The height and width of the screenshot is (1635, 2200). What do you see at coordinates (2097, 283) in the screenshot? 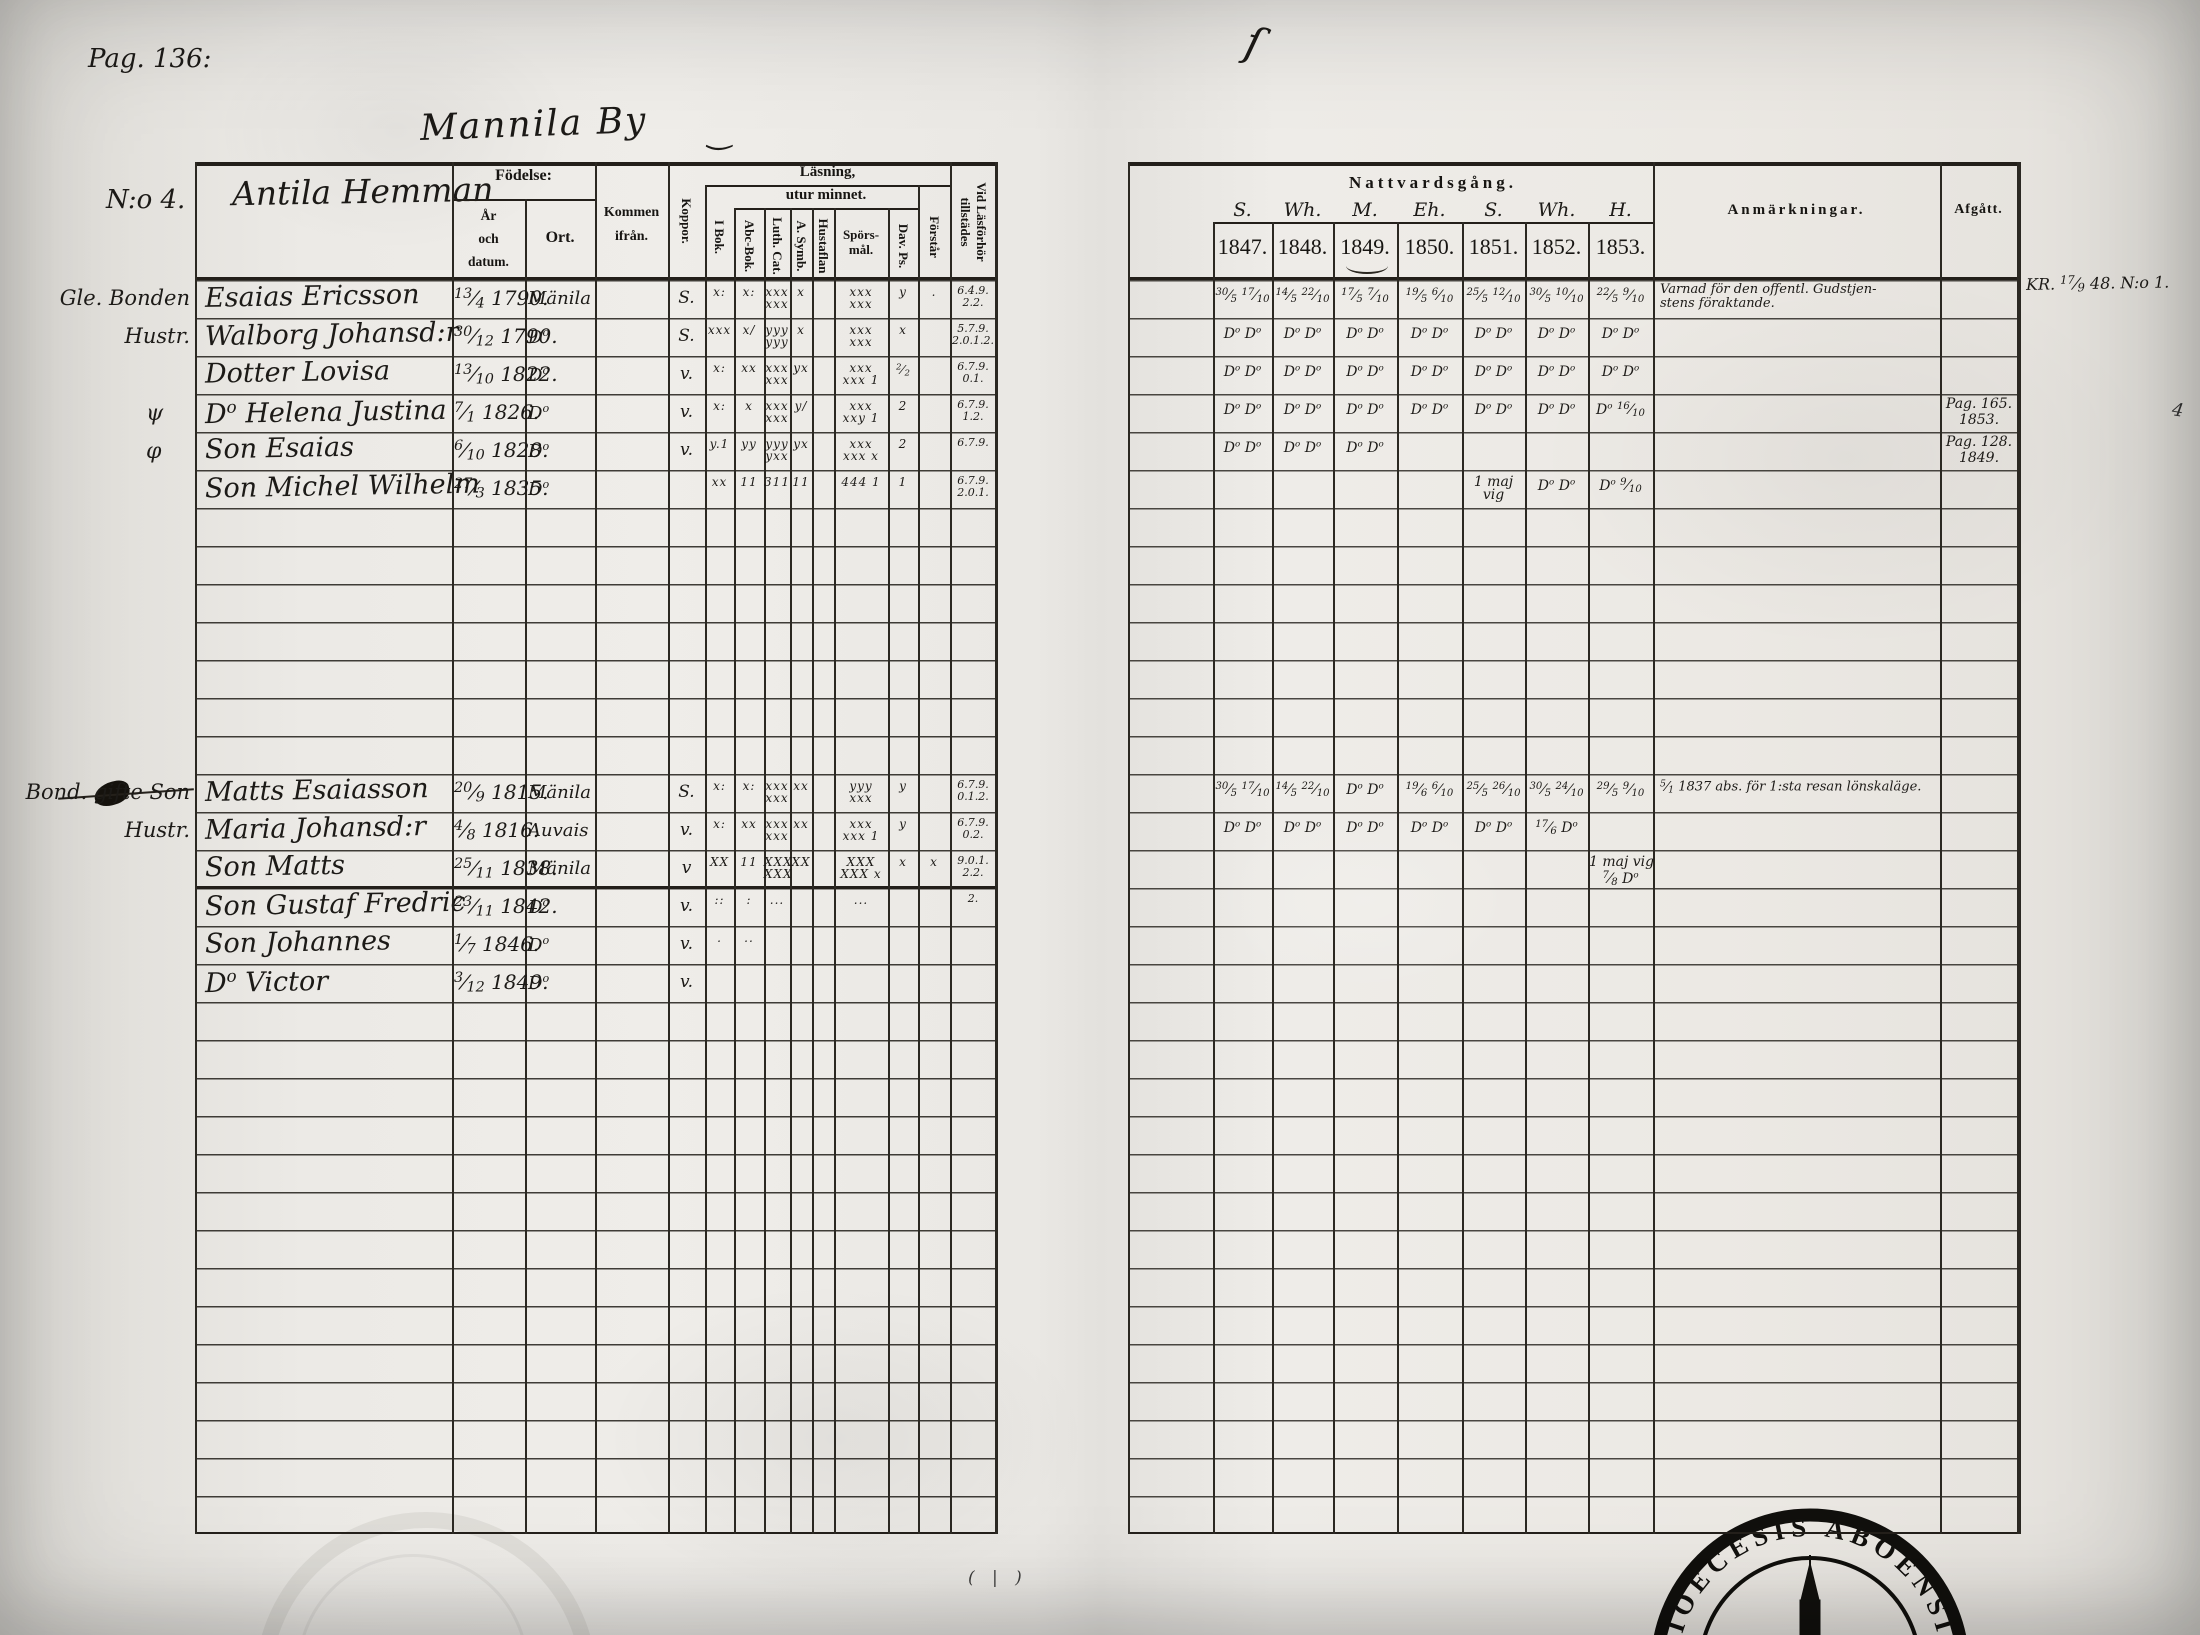
I see `margin-note: KR. 17⁄9 48. N:o 1.` at bounding box center [2097, 283].